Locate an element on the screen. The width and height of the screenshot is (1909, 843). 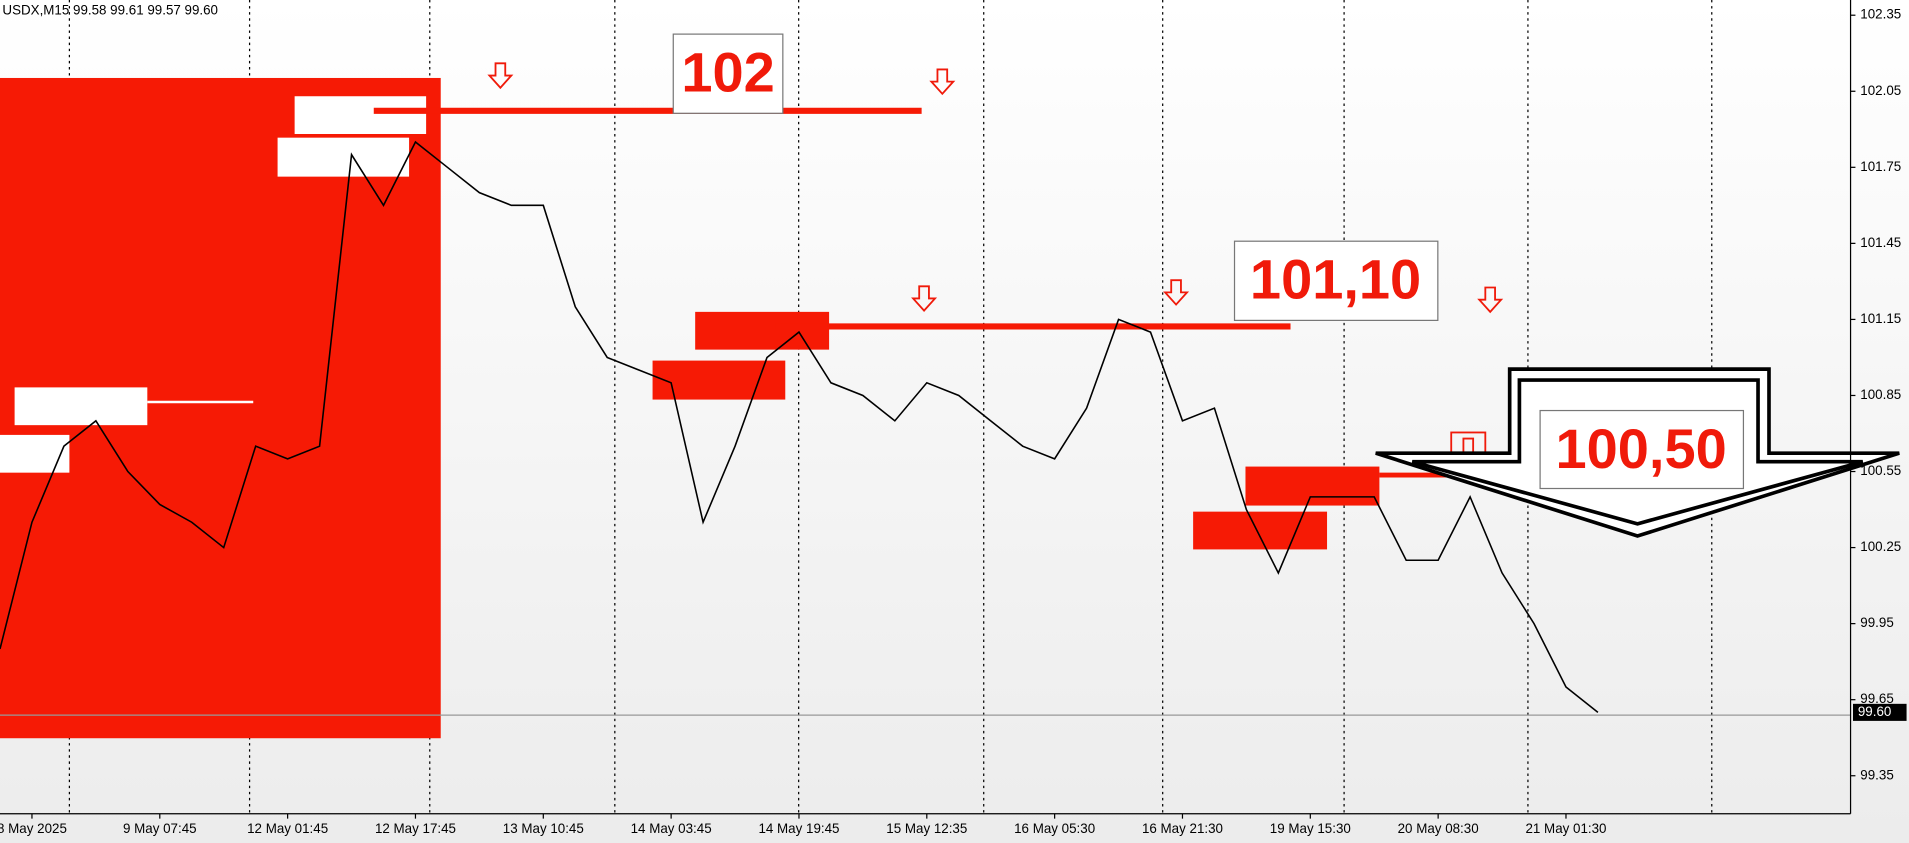
x-tick-label: 19 May 15:30 is located at coordinates (1310, 828).